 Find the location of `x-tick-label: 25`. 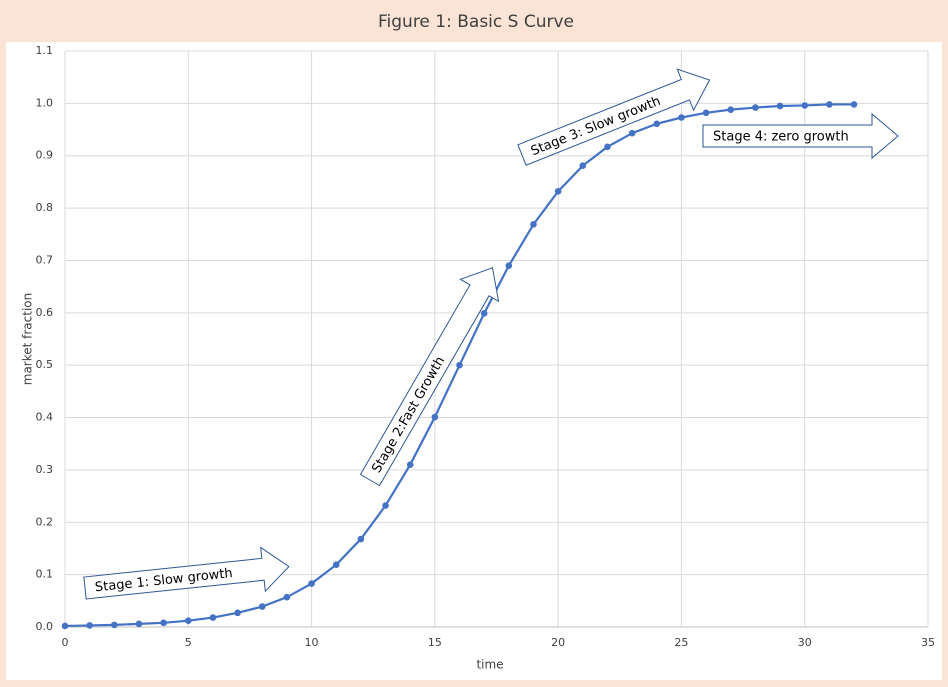

x-tick-label: 25 is located at coordinates (681, 642).